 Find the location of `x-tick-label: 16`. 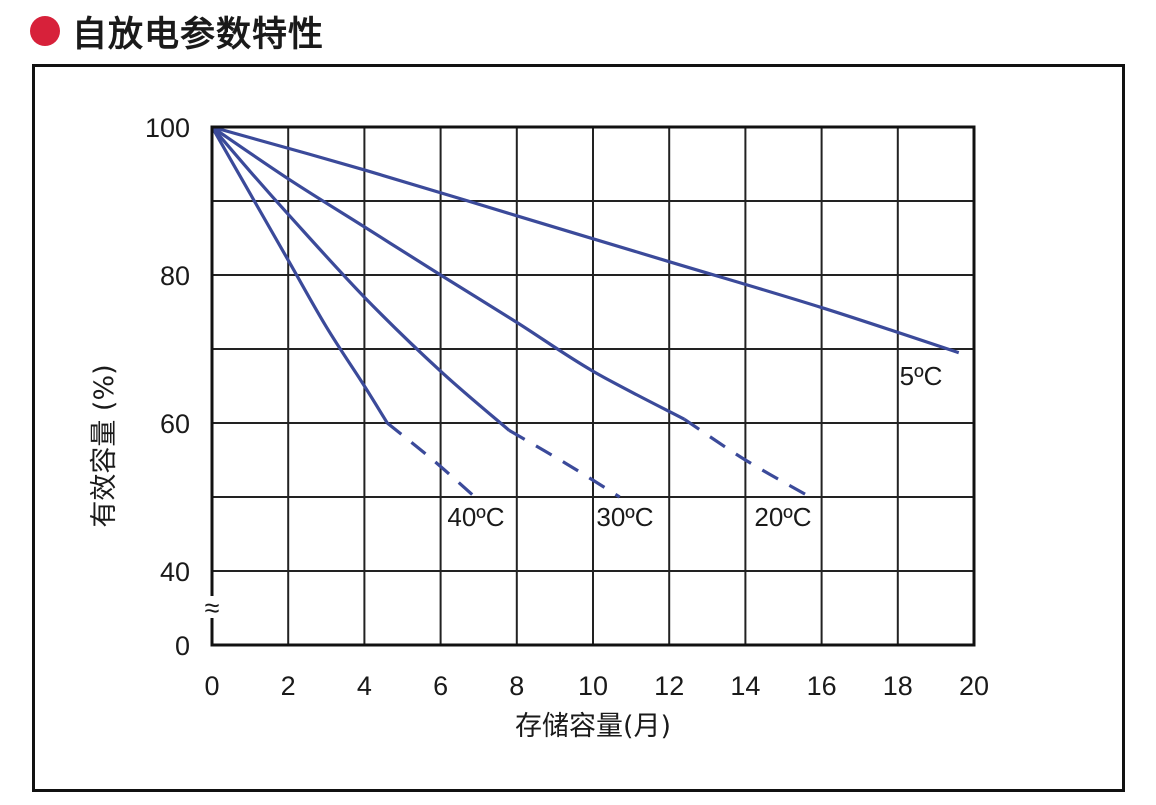

x-tick-label: 16 is located at coordinates (822, 686).